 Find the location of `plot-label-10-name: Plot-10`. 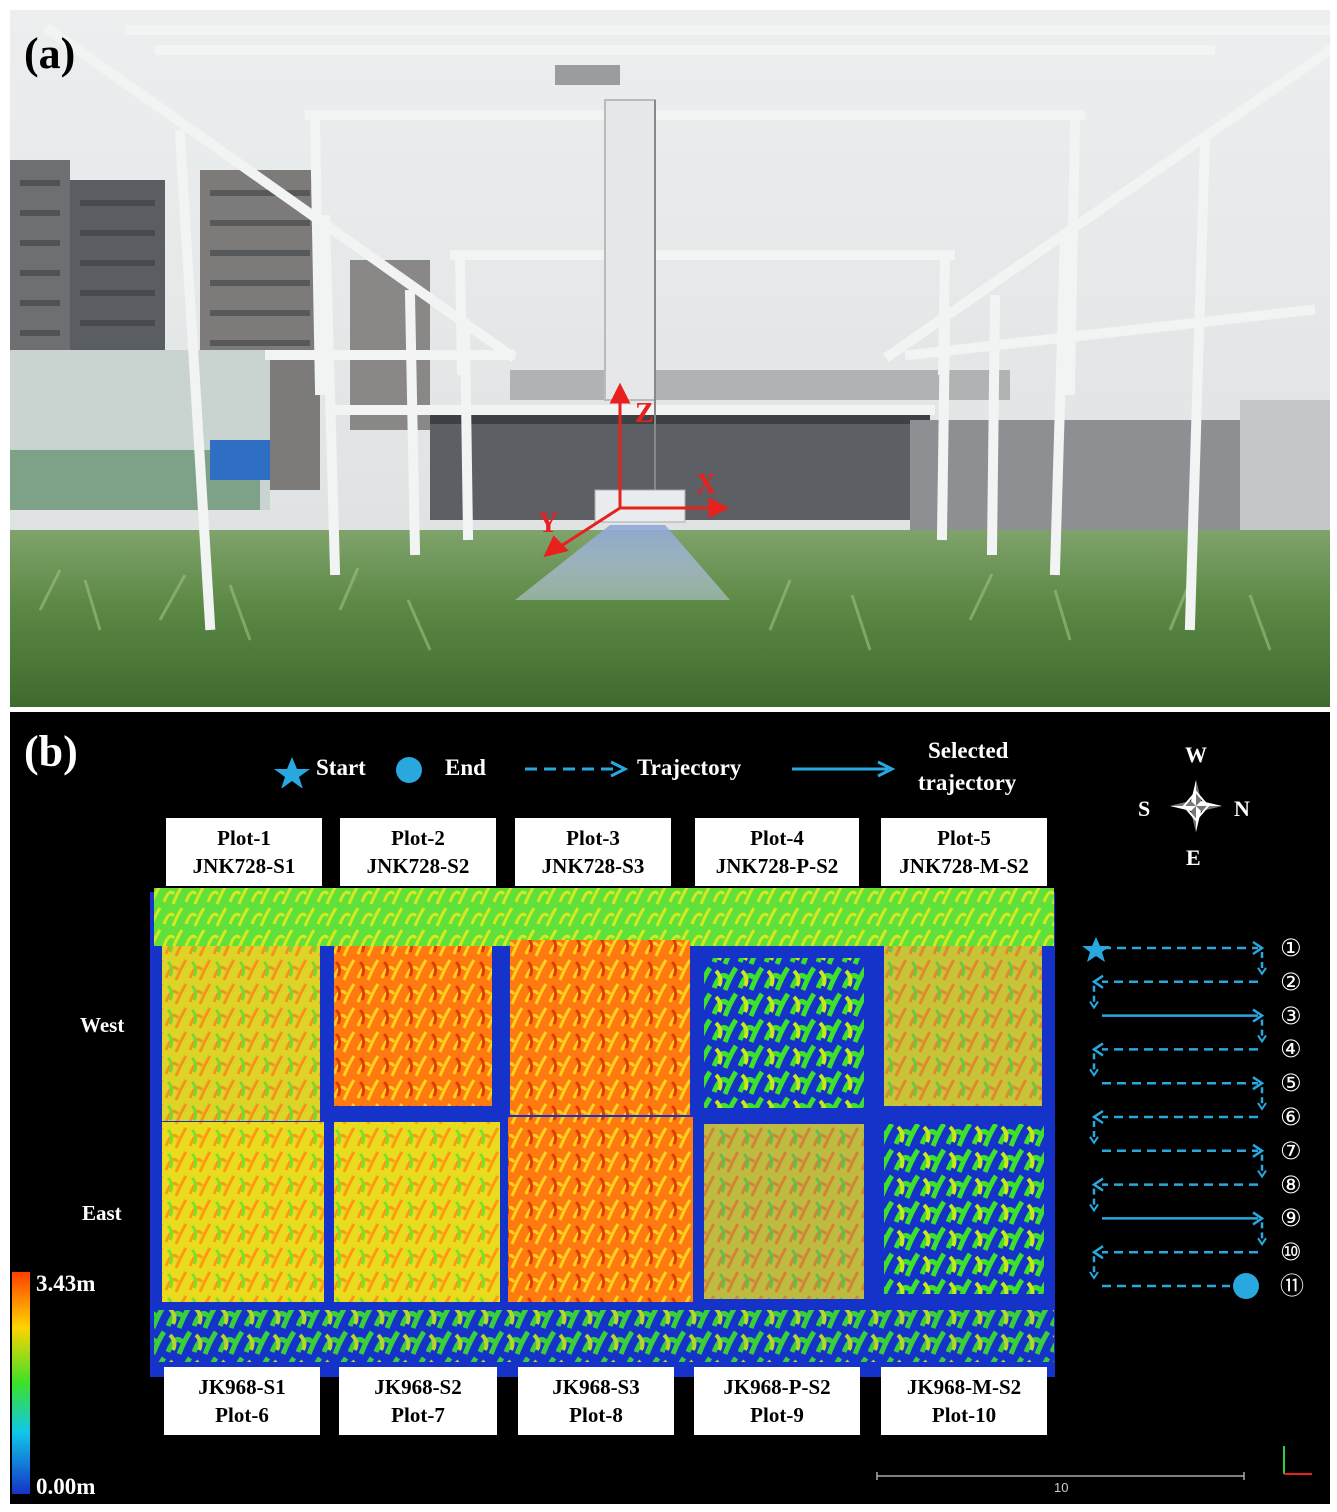

plot-label-10-name: Plot-10 is located at coordinates (964, 1415).